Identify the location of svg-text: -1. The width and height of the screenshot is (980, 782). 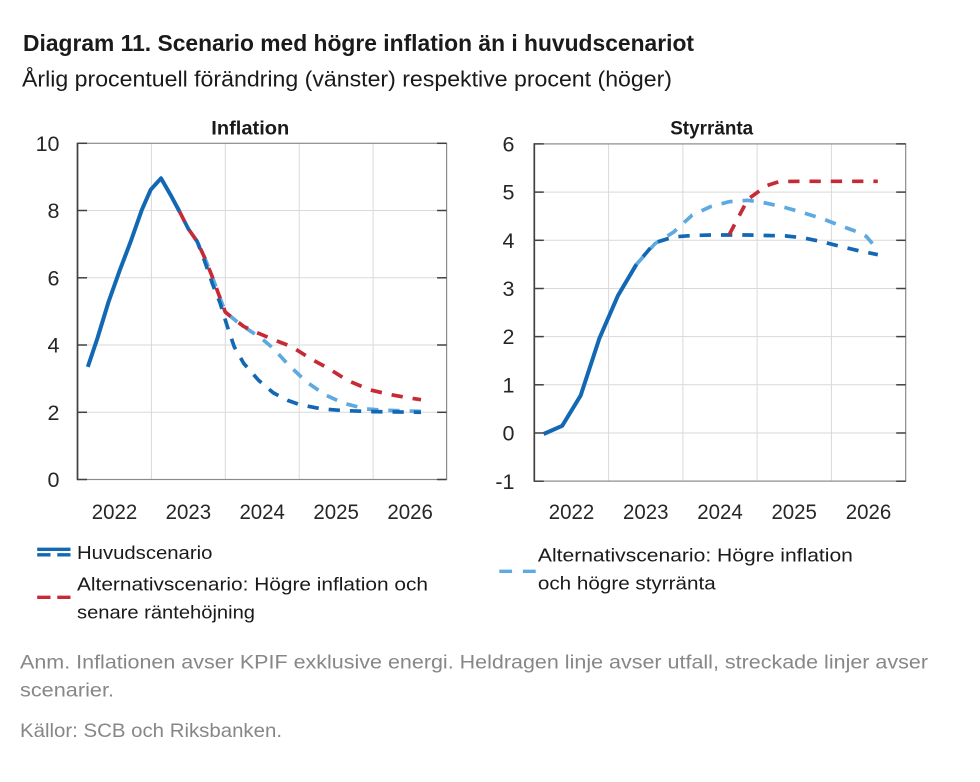
(504, 482).